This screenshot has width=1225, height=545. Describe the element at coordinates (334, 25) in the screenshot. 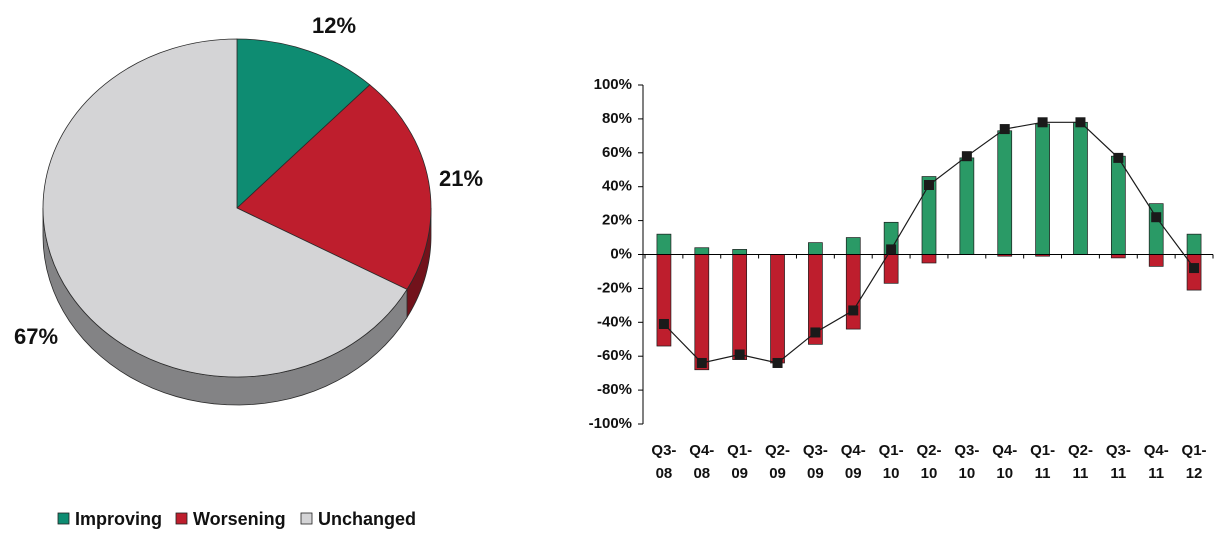

I see `pie-value-label-improving: 12%` at that location.